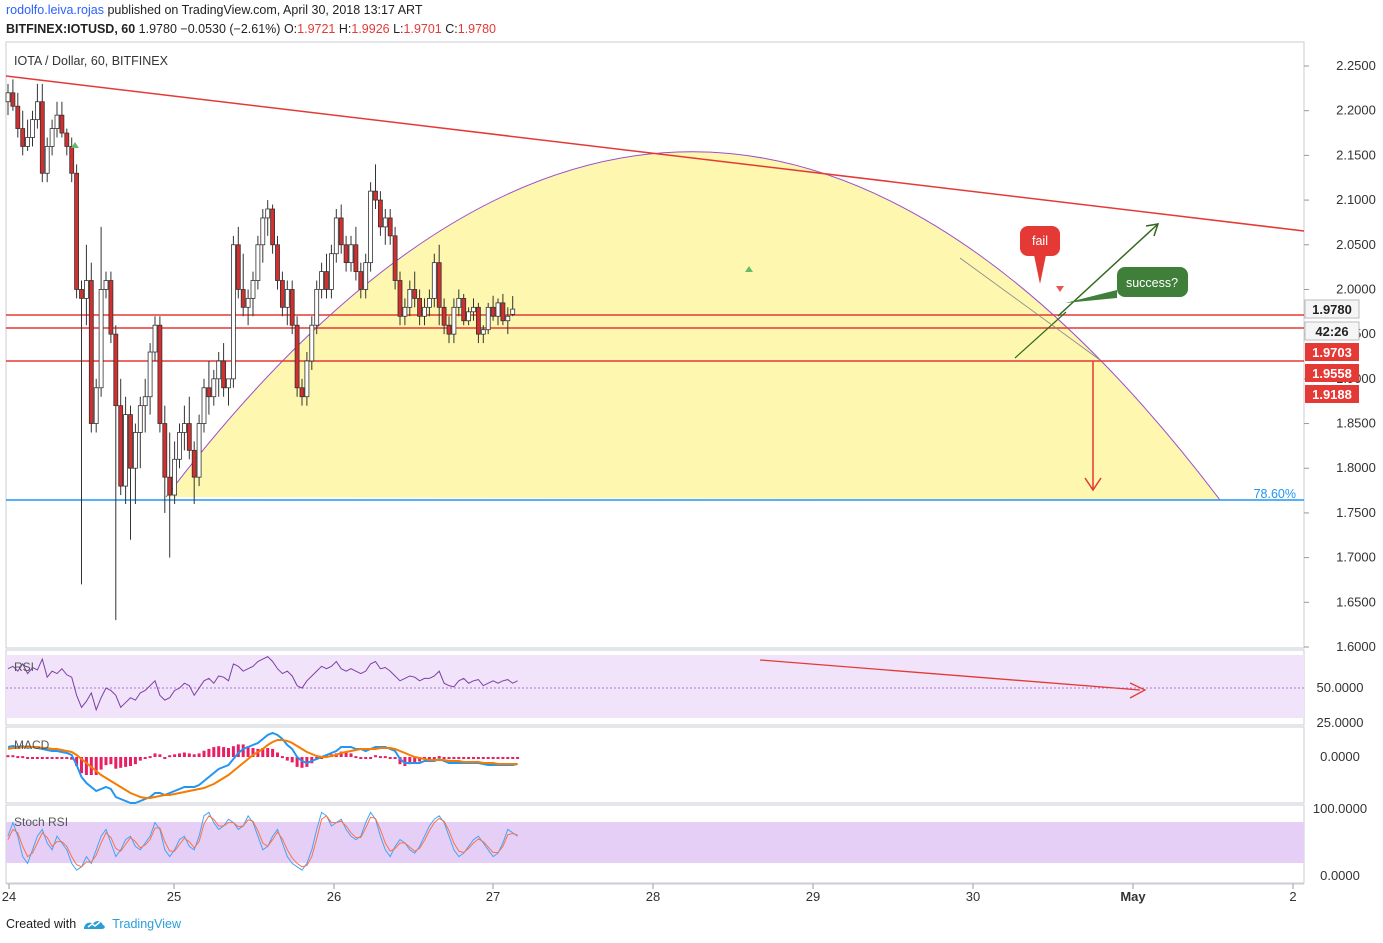  I want to click on macd-pane-frame, so click(655, 765).